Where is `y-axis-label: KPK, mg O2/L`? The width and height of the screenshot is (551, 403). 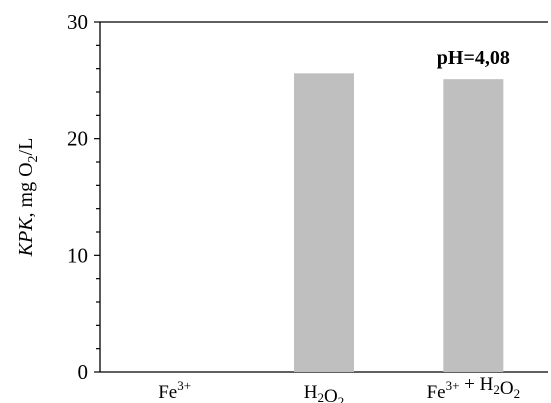
y-axis-label: KPK, mg O2/L is located at coordinates (28, 198).